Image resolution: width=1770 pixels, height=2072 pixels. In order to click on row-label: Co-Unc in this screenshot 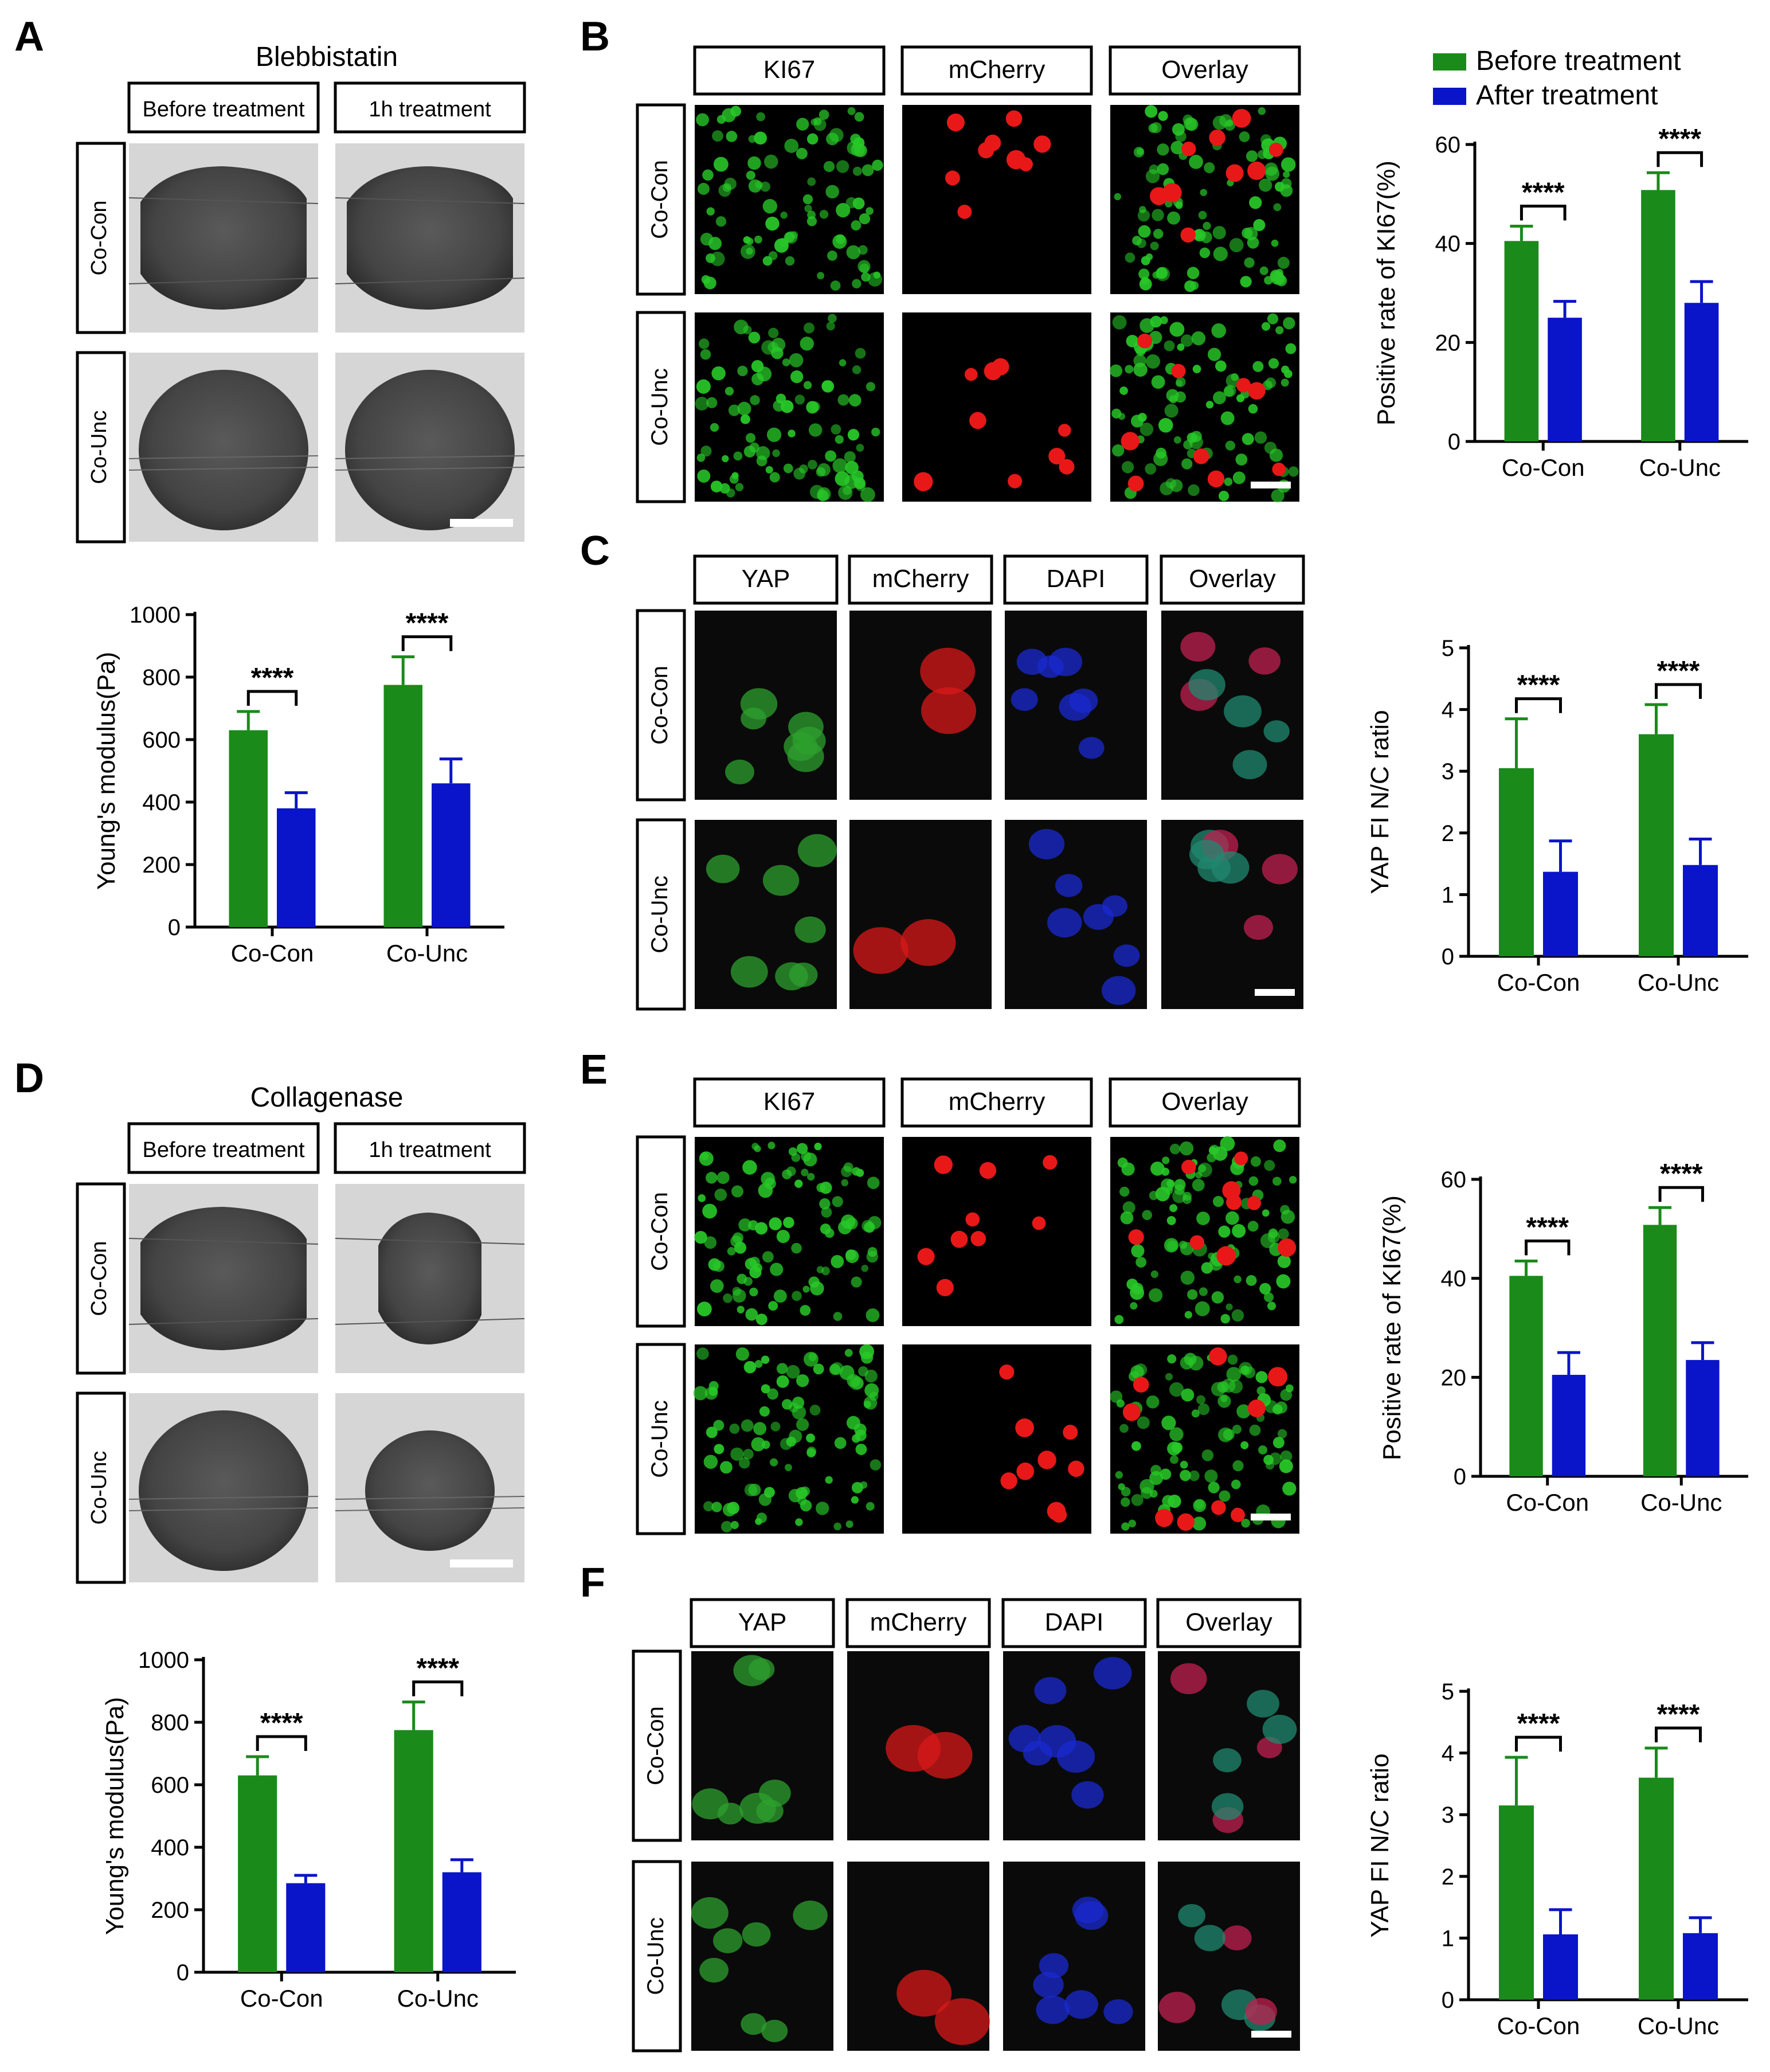, I will do `click(659, 1439)`.